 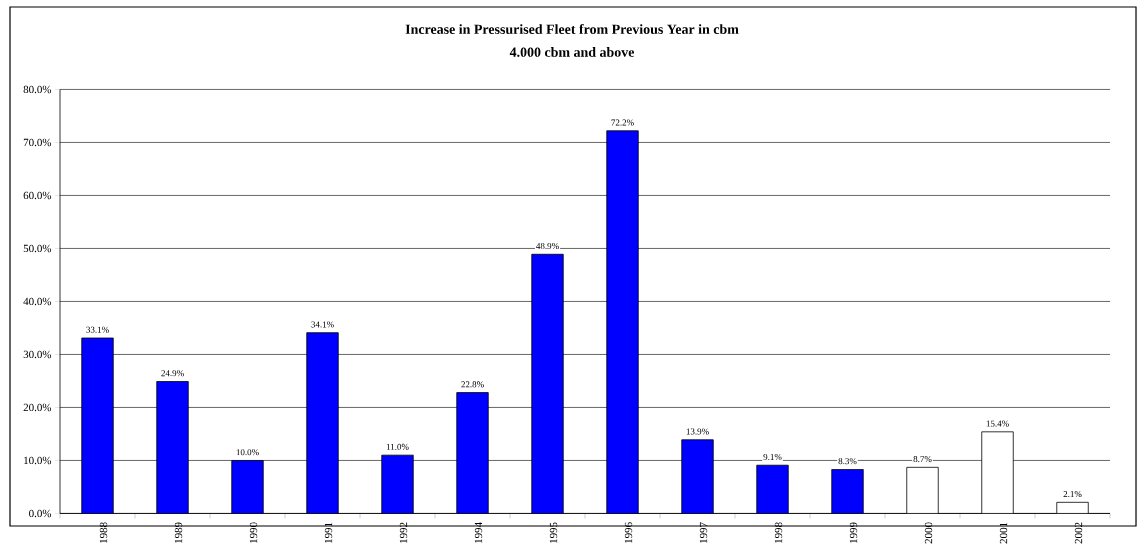 I want to click on x-tick-label: 1996, so click(x=628, y=532).